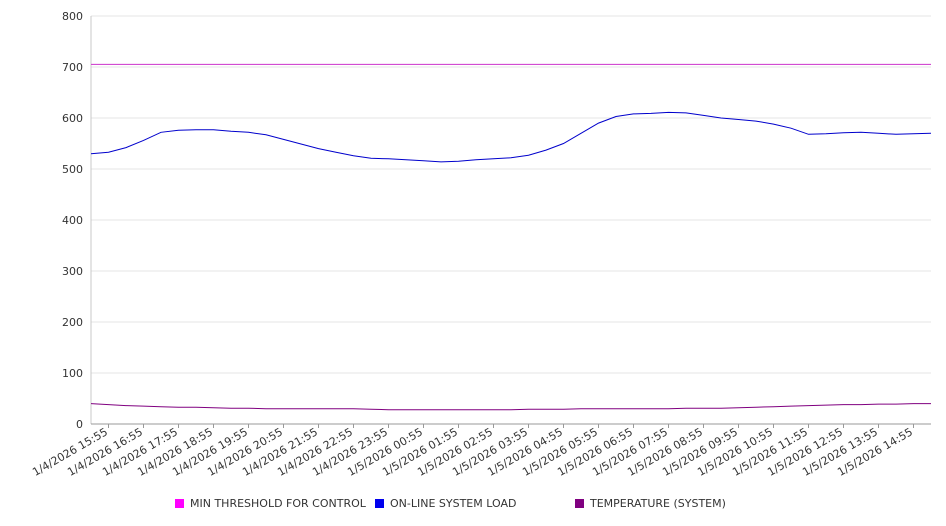  What do you see at coordinates (72, 118) in the screenshot?
I see `y-tick-label: 600` at bounding box center [72, 118].